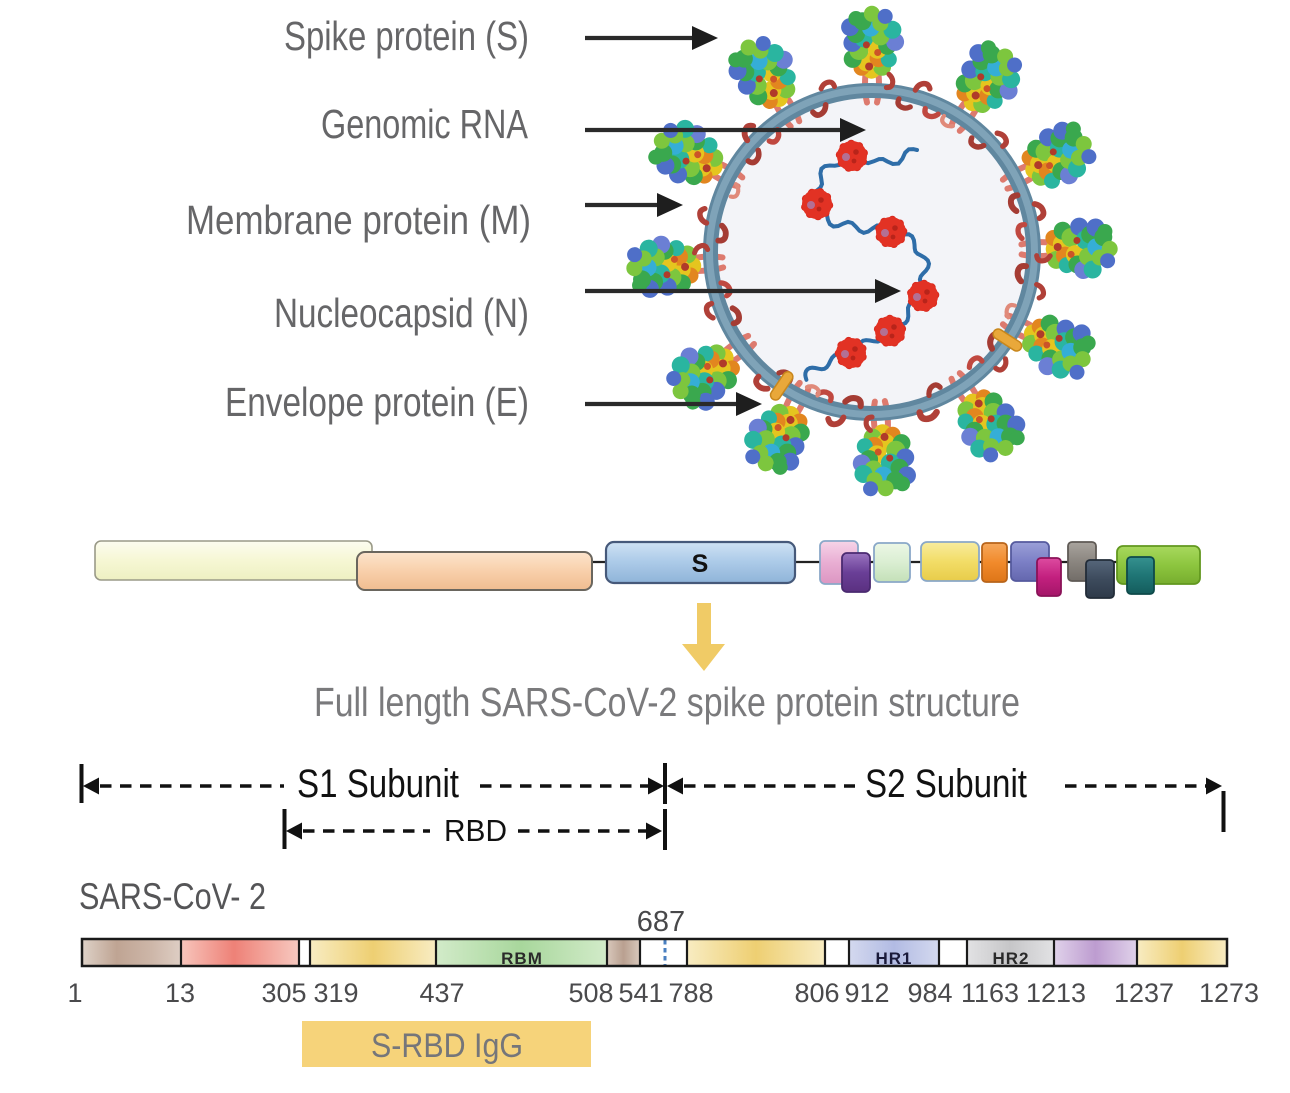  I want to click on svg-text: 319, so click(335, 993).